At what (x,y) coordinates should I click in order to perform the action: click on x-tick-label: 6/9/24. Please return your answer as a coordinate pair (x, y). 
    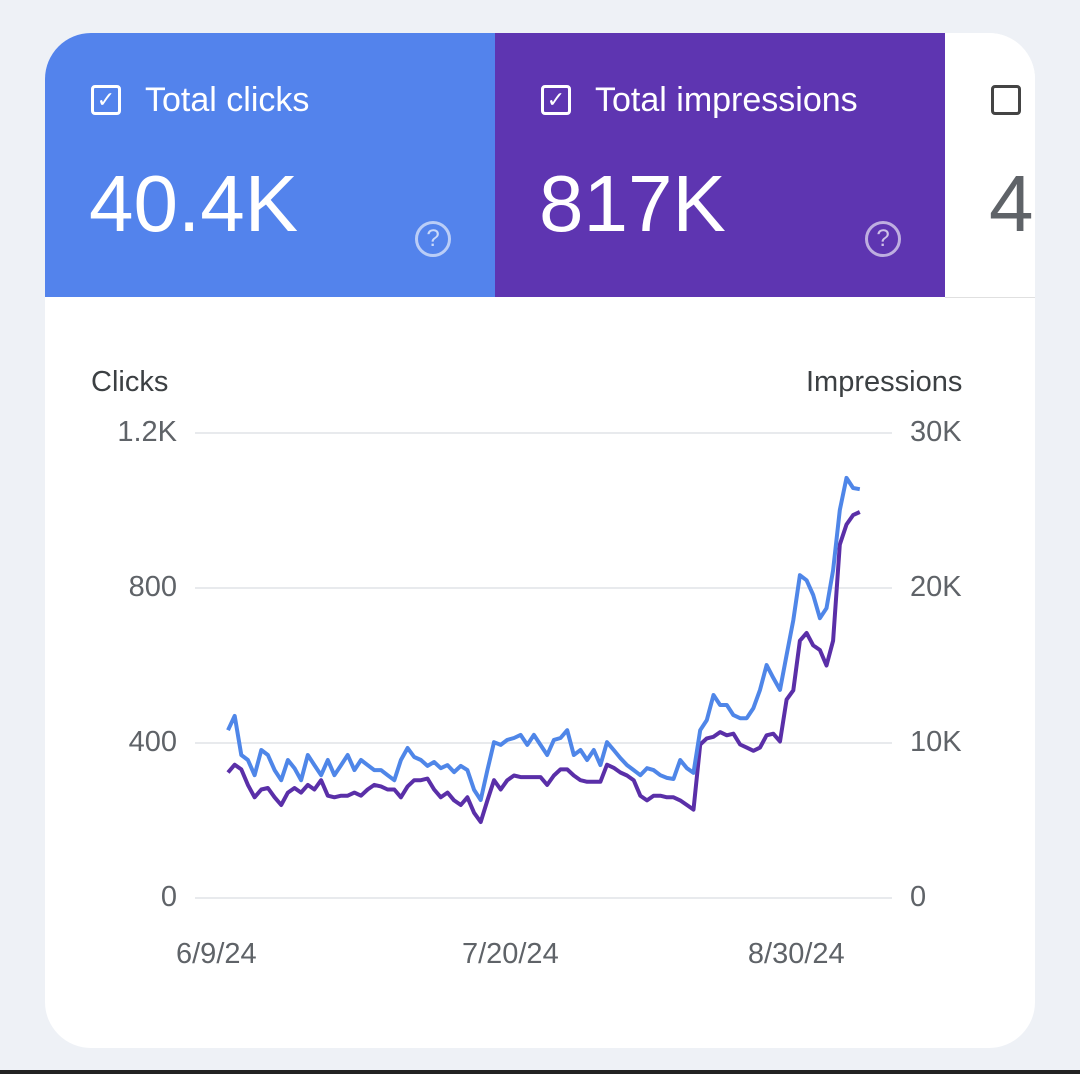
    Looking at the image, I should click on (216, 954).